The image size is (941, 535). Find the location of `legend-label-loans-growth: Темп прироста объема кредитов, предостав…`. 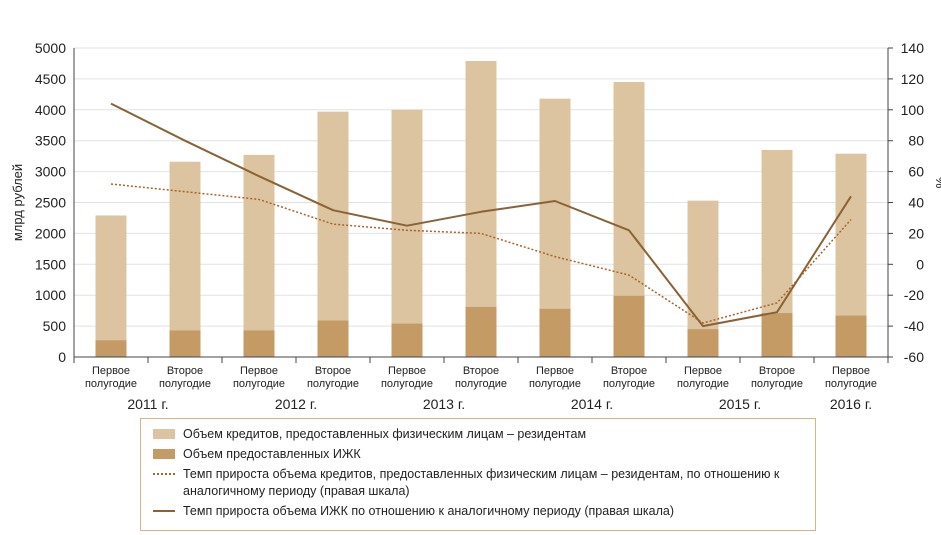

legend-label-loans-growth: Темп прироста объема кредитов, предостав… is located at coordinates (481, 482).